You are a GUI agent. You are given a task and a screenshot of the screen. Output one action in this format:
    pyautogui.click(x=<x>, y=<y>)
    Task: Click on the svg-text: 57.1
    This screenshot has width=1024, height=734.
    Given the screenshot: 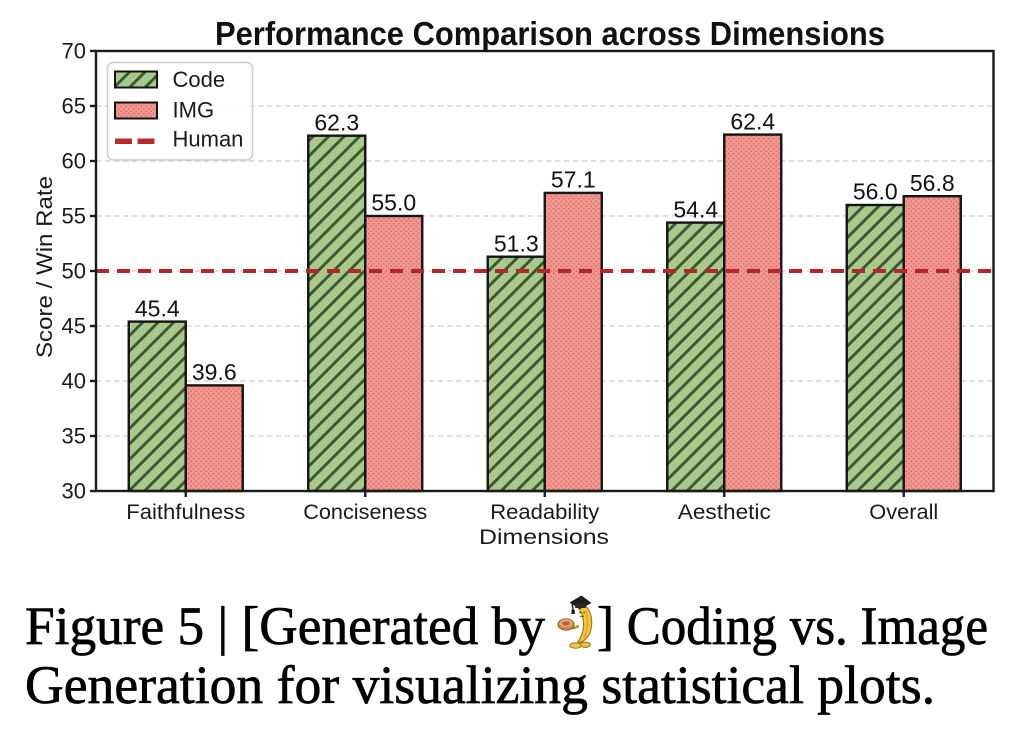 What is the action you would take?
    pyautogui.click(x=573, y=180)
    